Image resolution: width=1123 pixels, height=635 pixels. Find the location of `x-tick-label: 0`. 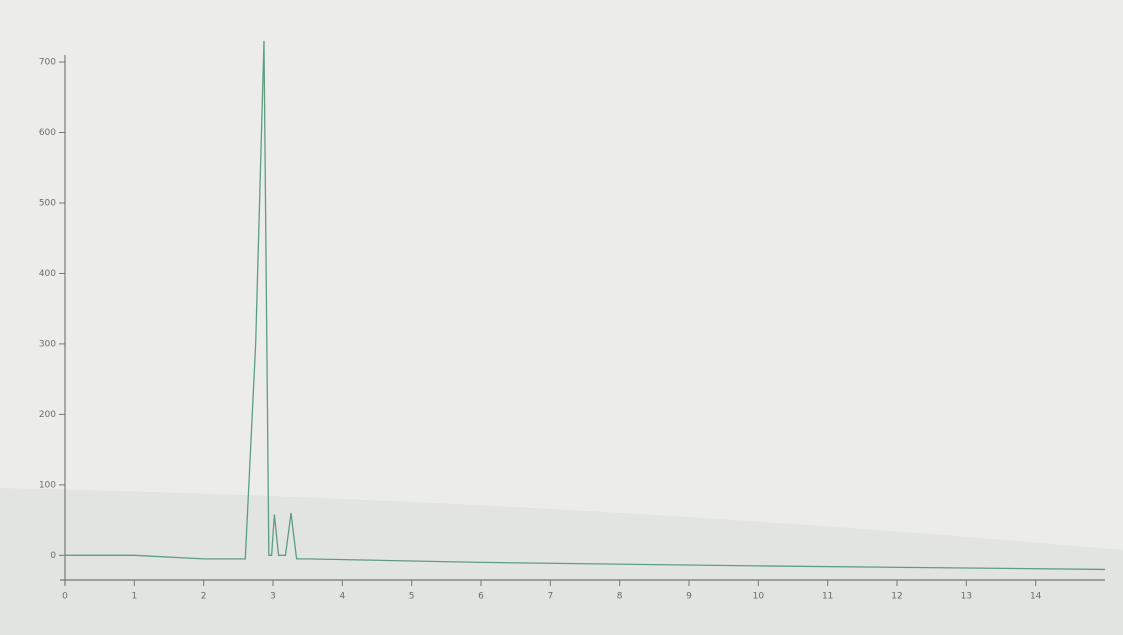

x-tick-label: 0 is located at coordinates (65, 597).